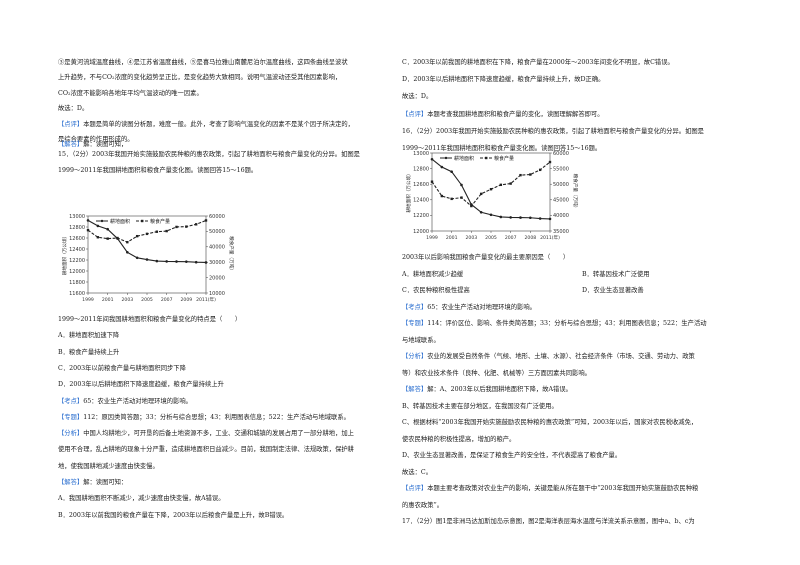 The height and width of the screenshot is (565, 800). I want to click on right-axis-tick-label: 20000, so click(217, 278).